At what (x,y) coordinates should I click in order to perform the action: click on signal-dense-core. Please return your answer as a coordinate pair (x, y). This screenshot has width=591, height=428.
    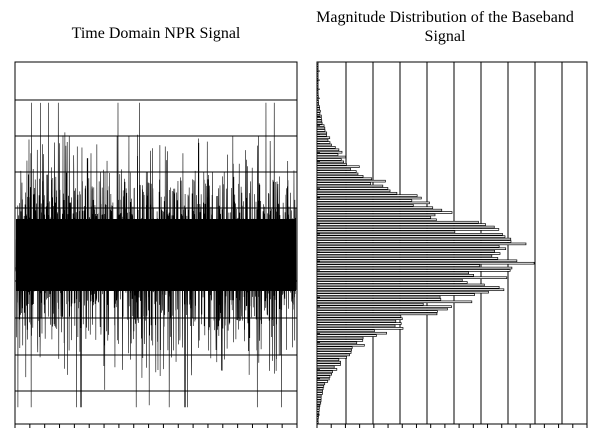
    Looking at the image, I should click on (156, 255).